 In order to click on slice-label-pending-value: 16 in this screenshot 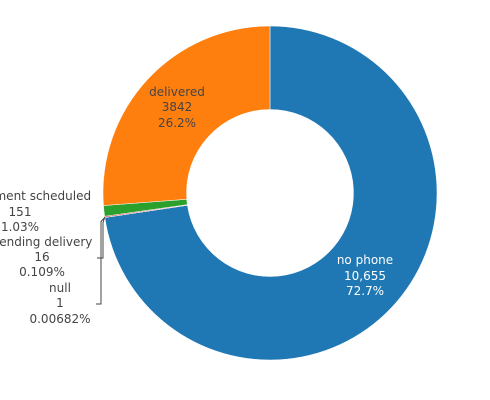, I will do `click(41, 257)`.